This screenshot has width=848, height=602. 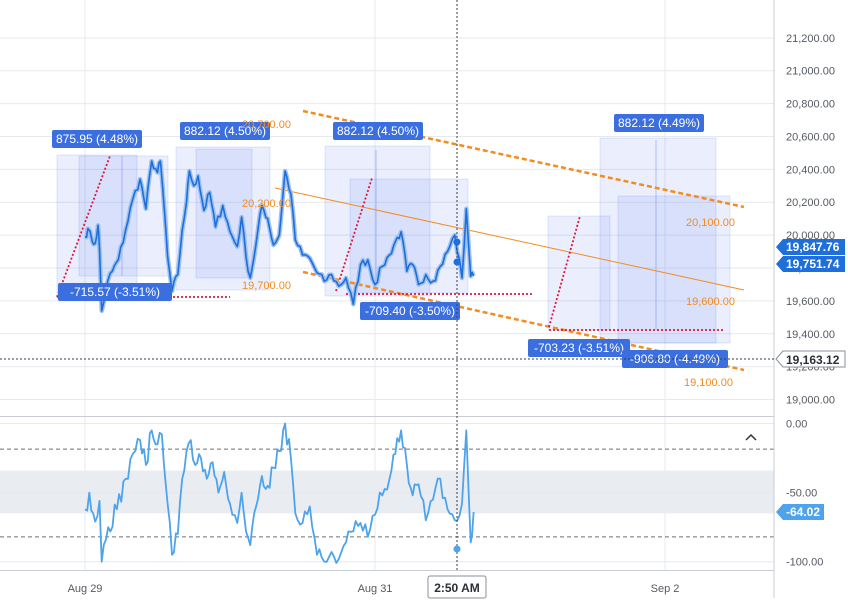 What do you see at coordinates (810, 335) in the screenshot?
I see `y-tick-label: 19,400.00` at bounding box center [810, 335].